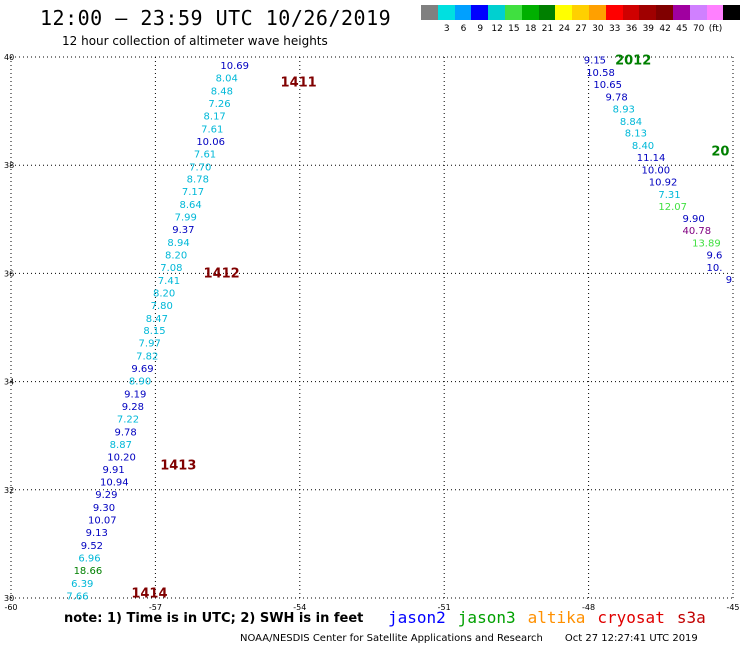 Image resolution: width=740 pixels, height=650 pixels. I want to click on satellite-label: altika, so click(556, 617).